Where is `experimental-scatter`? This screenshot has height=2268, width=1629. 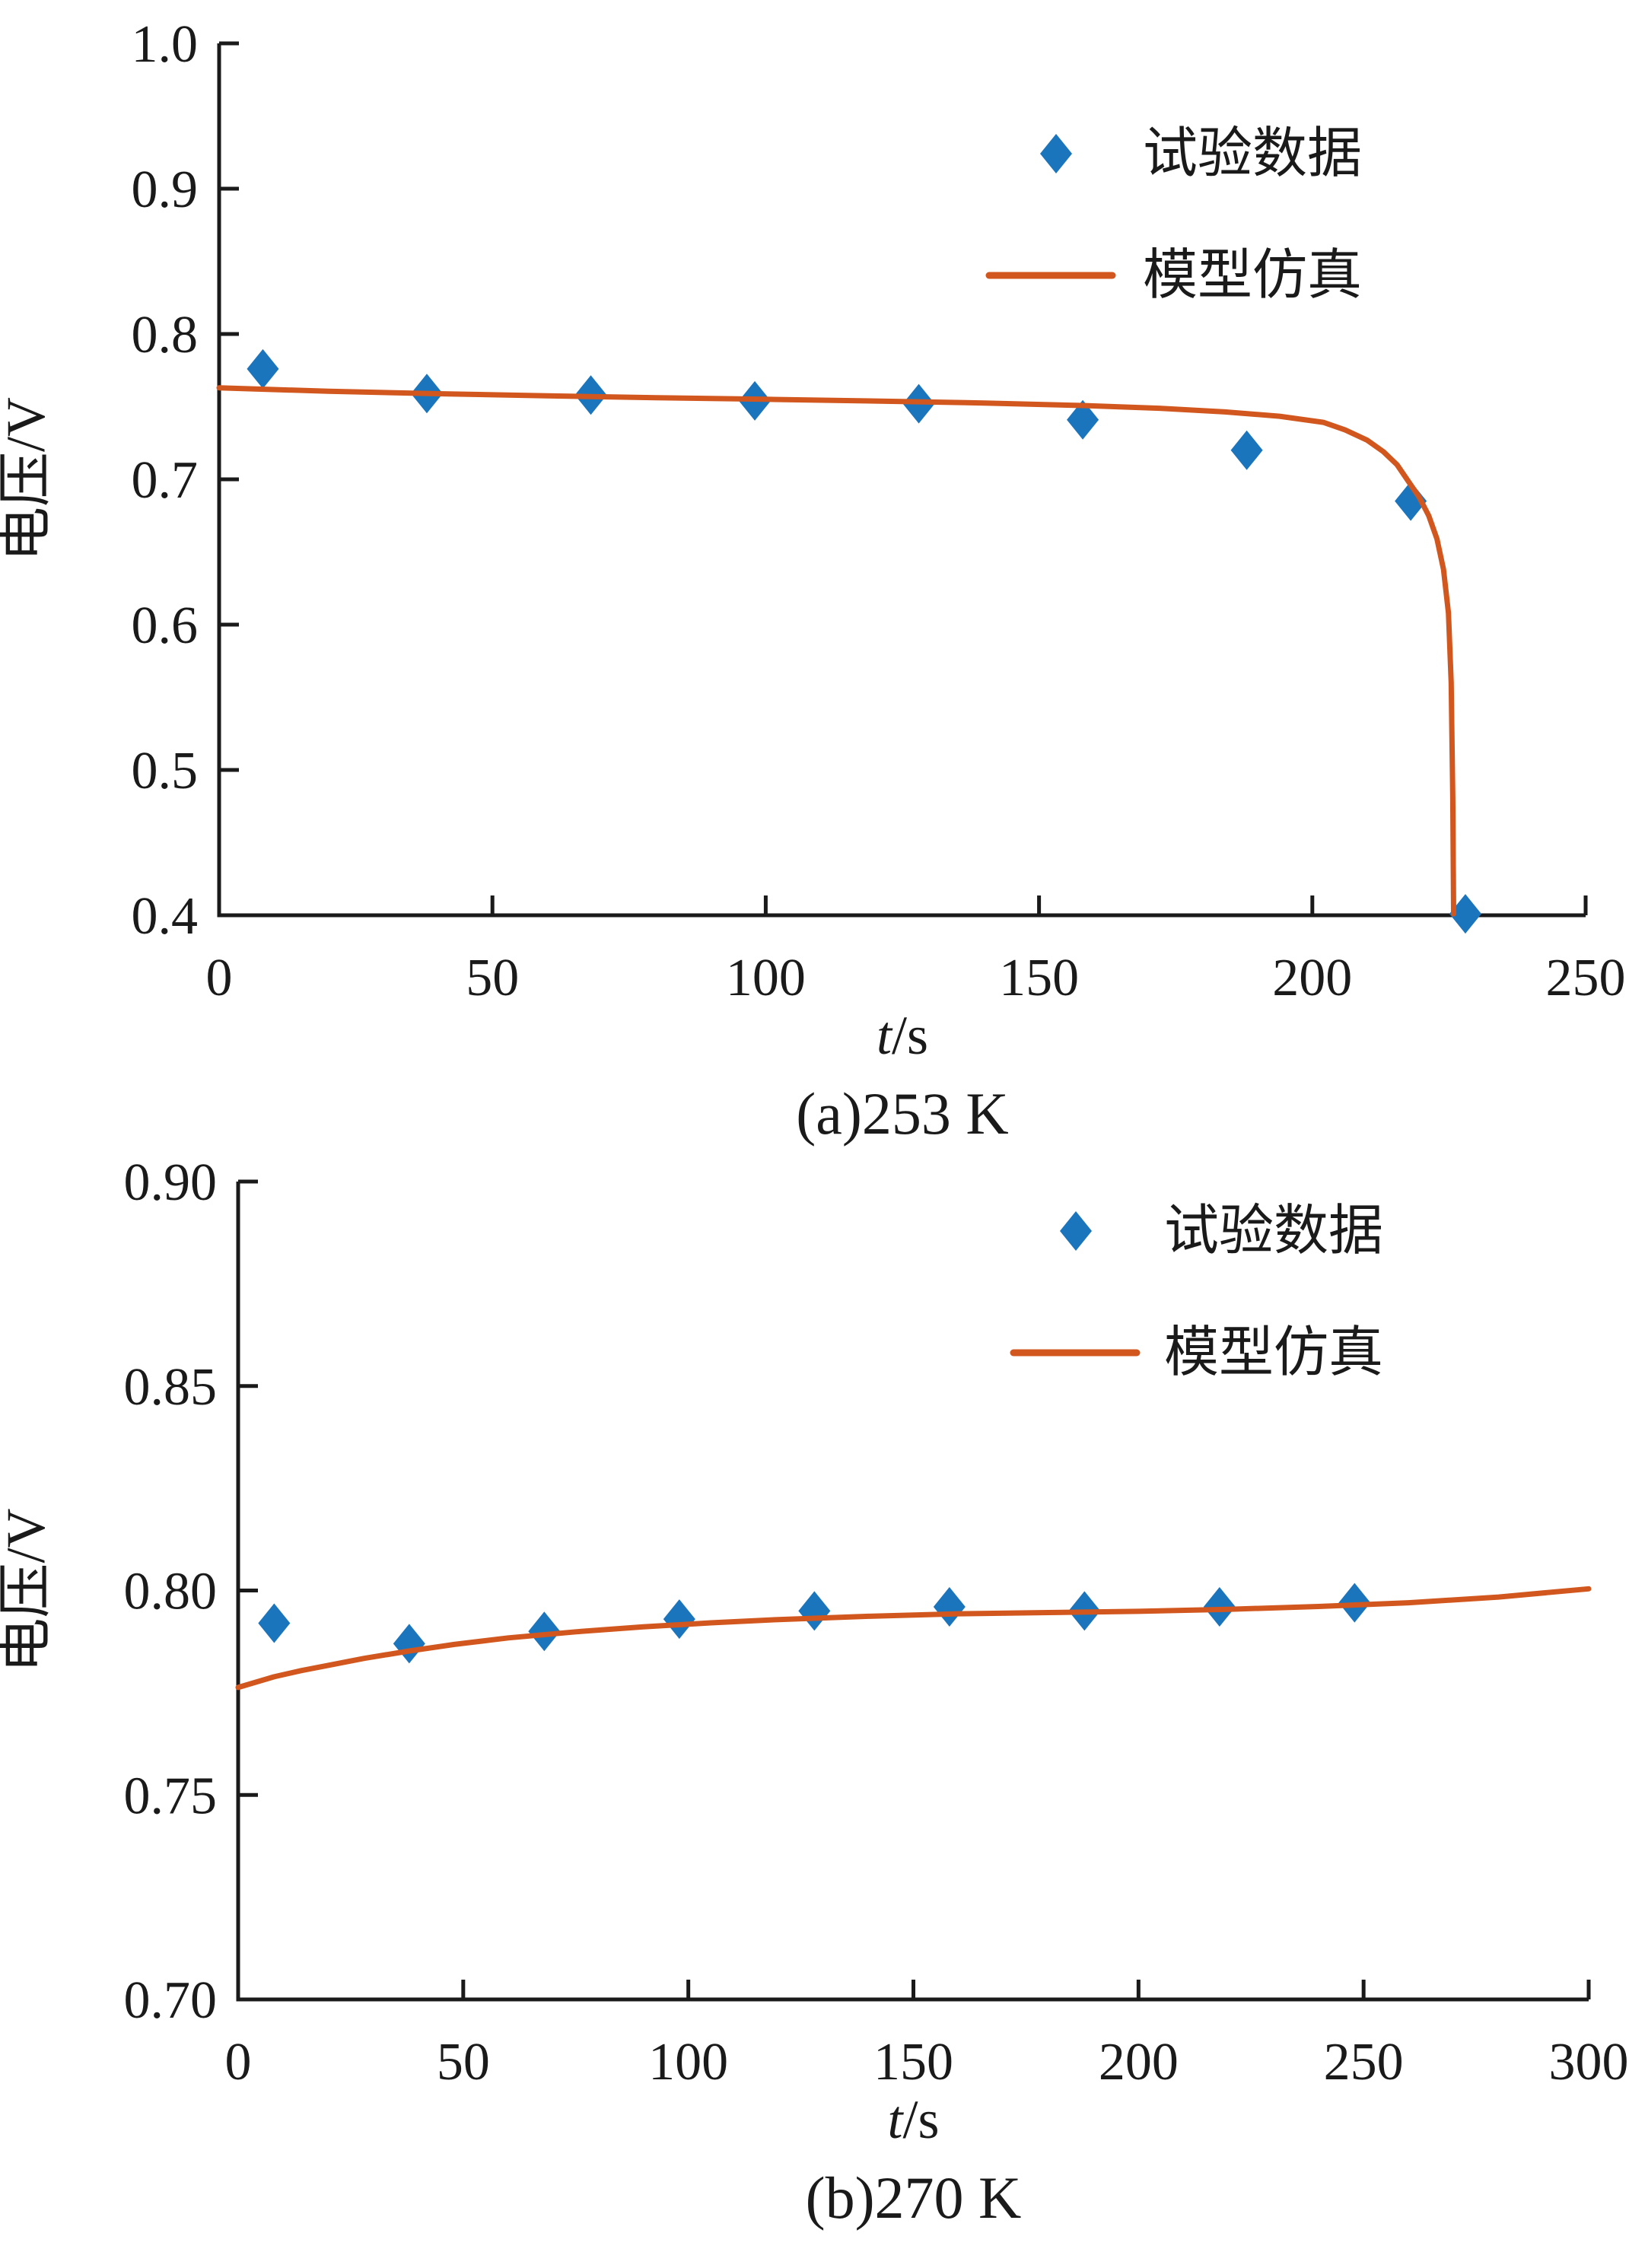 experimental-scatter is located at coordinates (814, 1623).